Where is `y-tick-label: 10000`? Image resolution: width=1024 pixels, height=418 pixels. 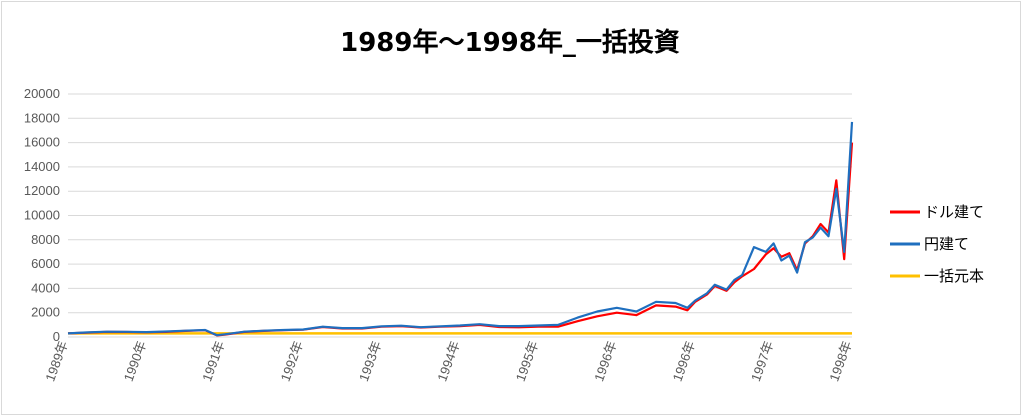
y-tick-label: 10000 is located at coordinates (42, 215).